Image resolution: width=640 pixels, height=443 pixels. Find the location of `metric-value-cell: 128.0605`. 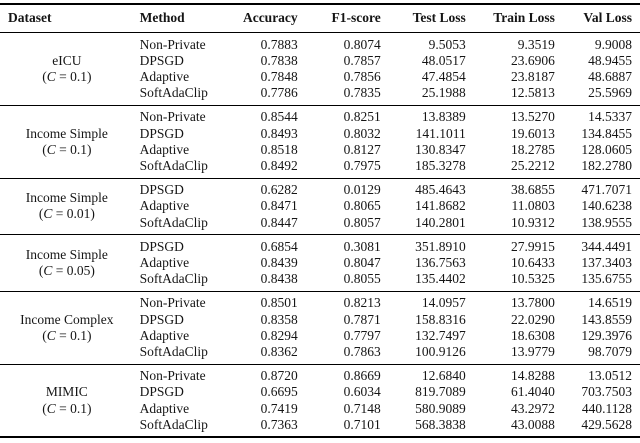

metric-value-cell: 128.0605 is located at coordinates (606, 149).